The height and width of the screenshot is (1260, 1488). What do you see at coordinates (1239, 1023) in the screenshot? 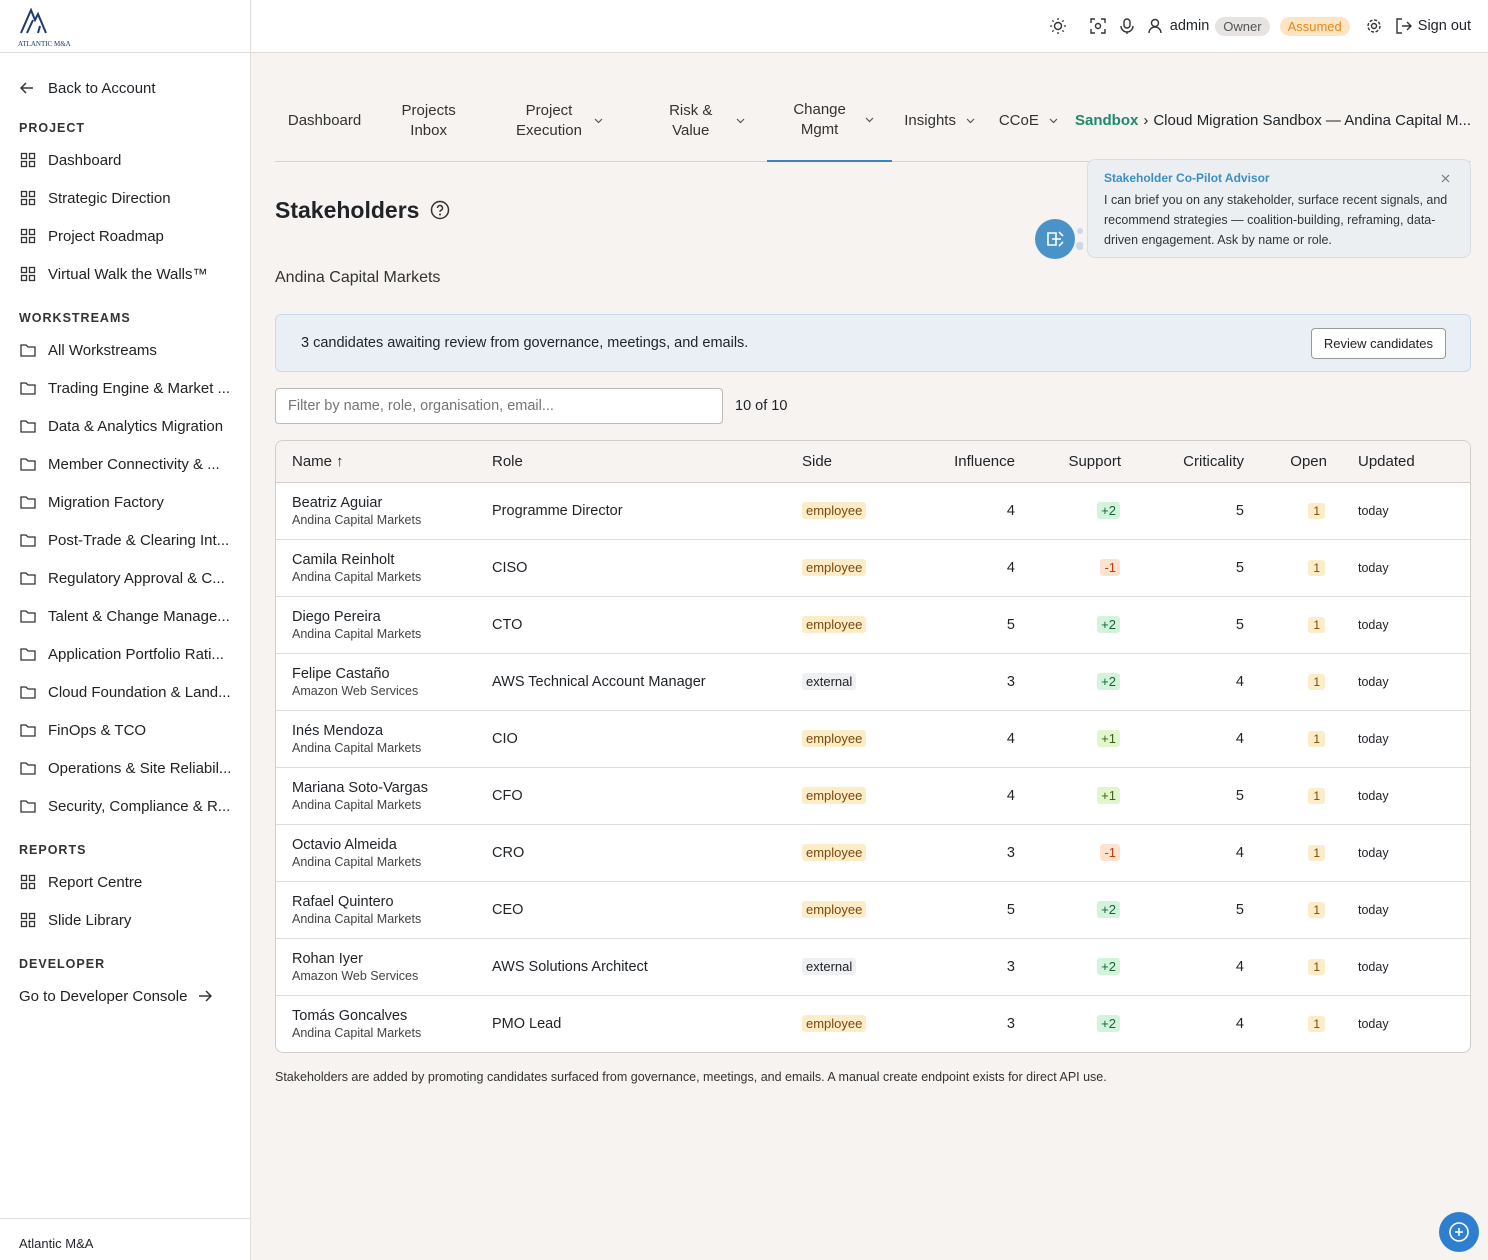
I see `criticality: 4` at bounding box center [1239, 1023].